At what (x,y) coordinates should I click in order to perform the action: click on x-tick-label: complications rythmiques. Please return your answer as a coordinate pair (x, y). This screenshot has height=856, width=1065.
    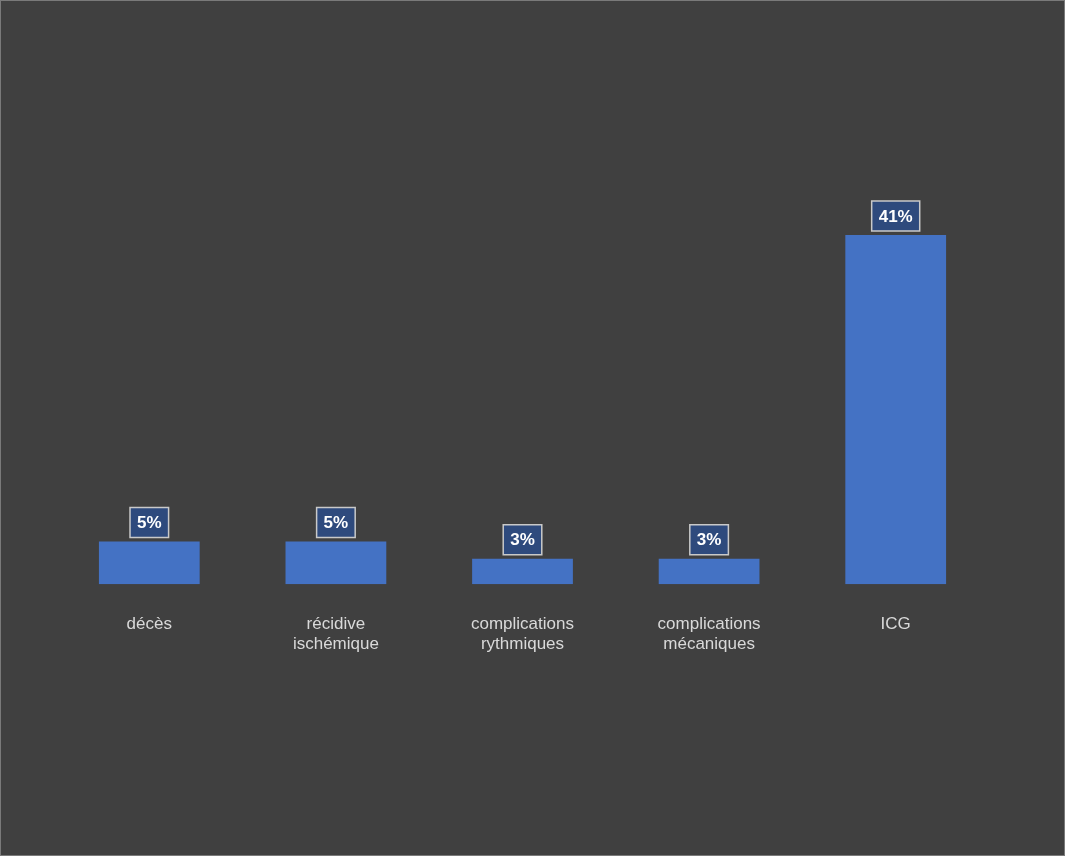
    Looking at the image, I should click on (522, 634).